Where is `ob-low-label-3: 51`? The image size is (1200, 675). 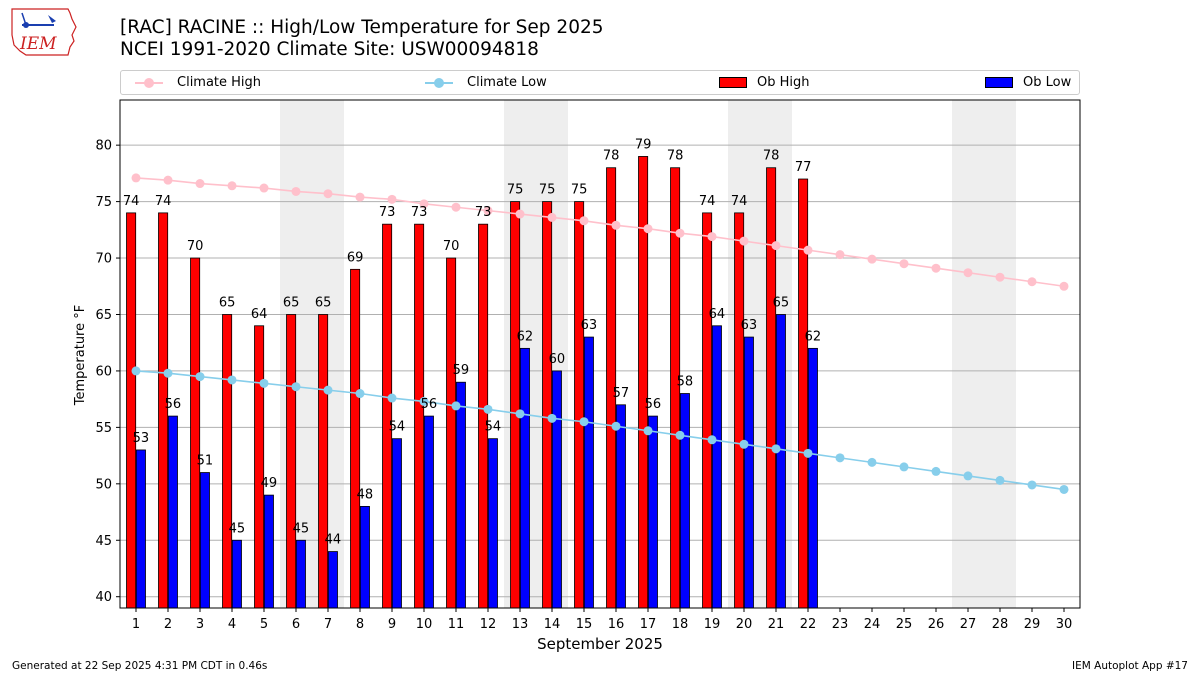 ob-low-label-3: 51 is located at coordinates (205, 461).